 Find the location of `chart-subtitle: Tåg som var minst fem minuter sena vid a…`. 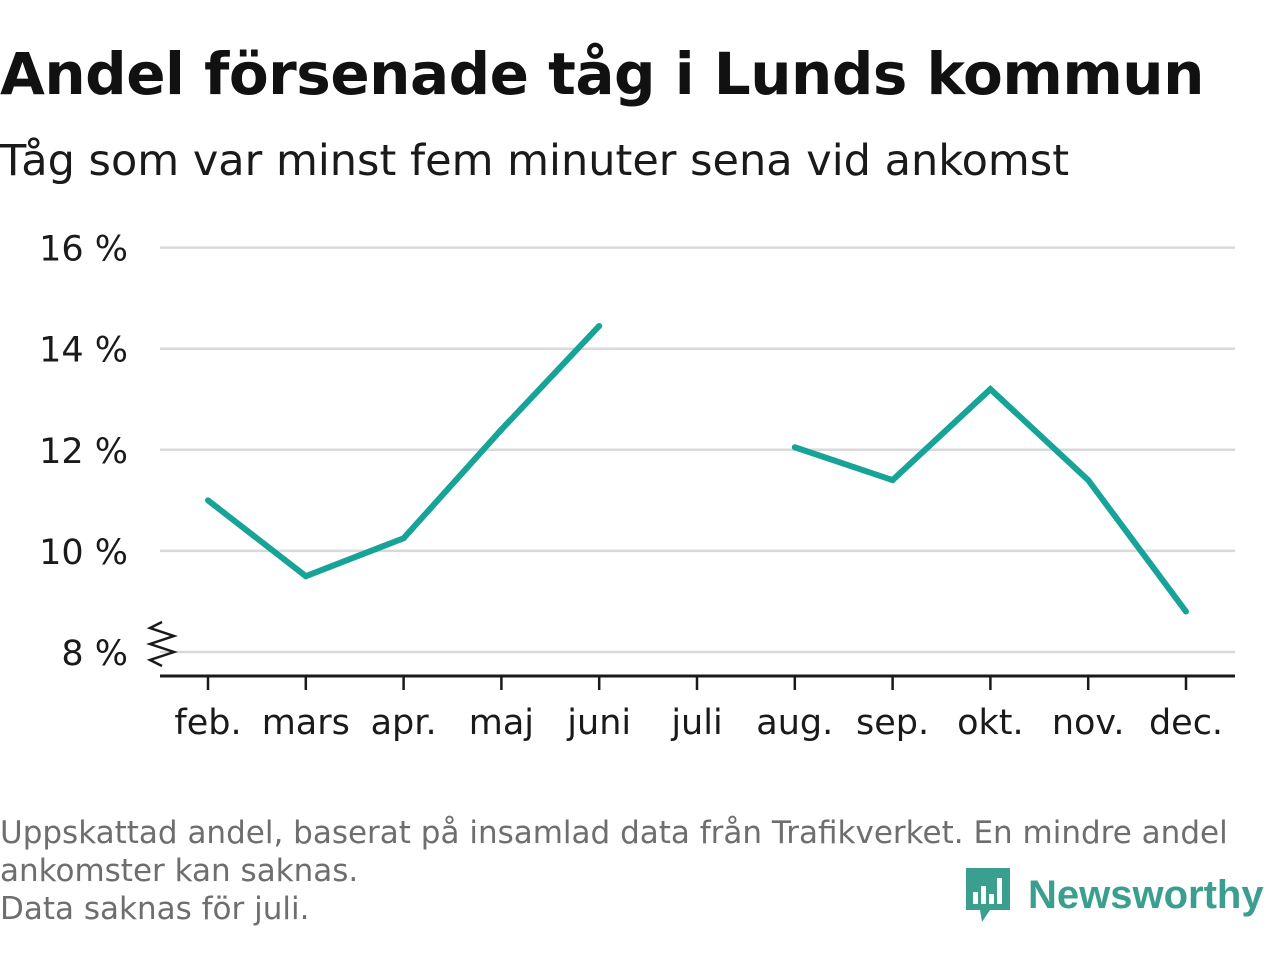

chart-subtitle: Tåg som var minst fem minuter sena vid a… is located at coordinates (535, 161).